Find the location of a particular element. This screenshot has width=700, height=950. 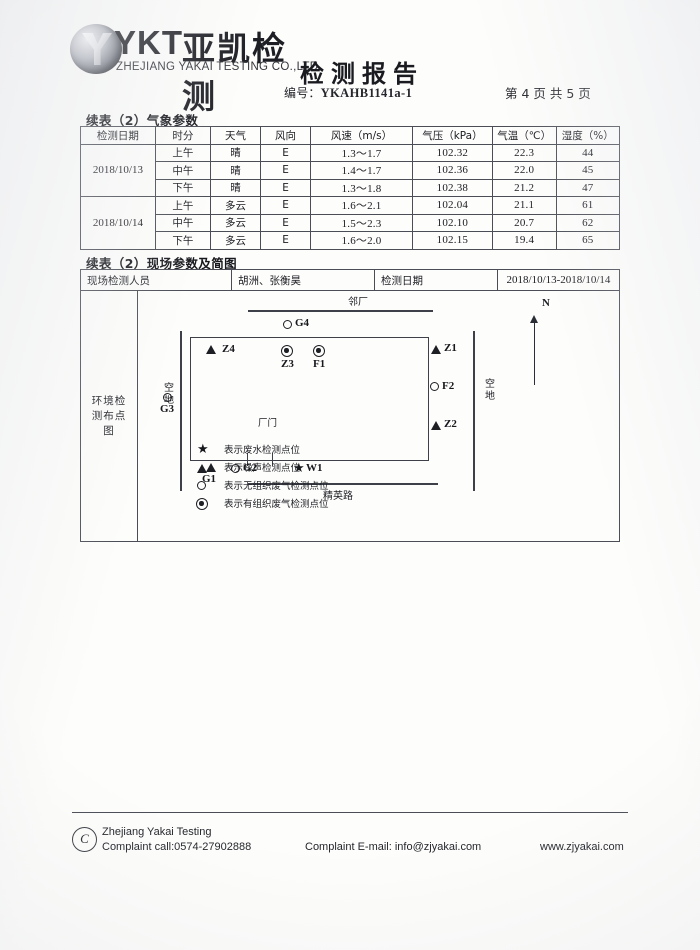

circle-icon is located at coordinates (204, 486).